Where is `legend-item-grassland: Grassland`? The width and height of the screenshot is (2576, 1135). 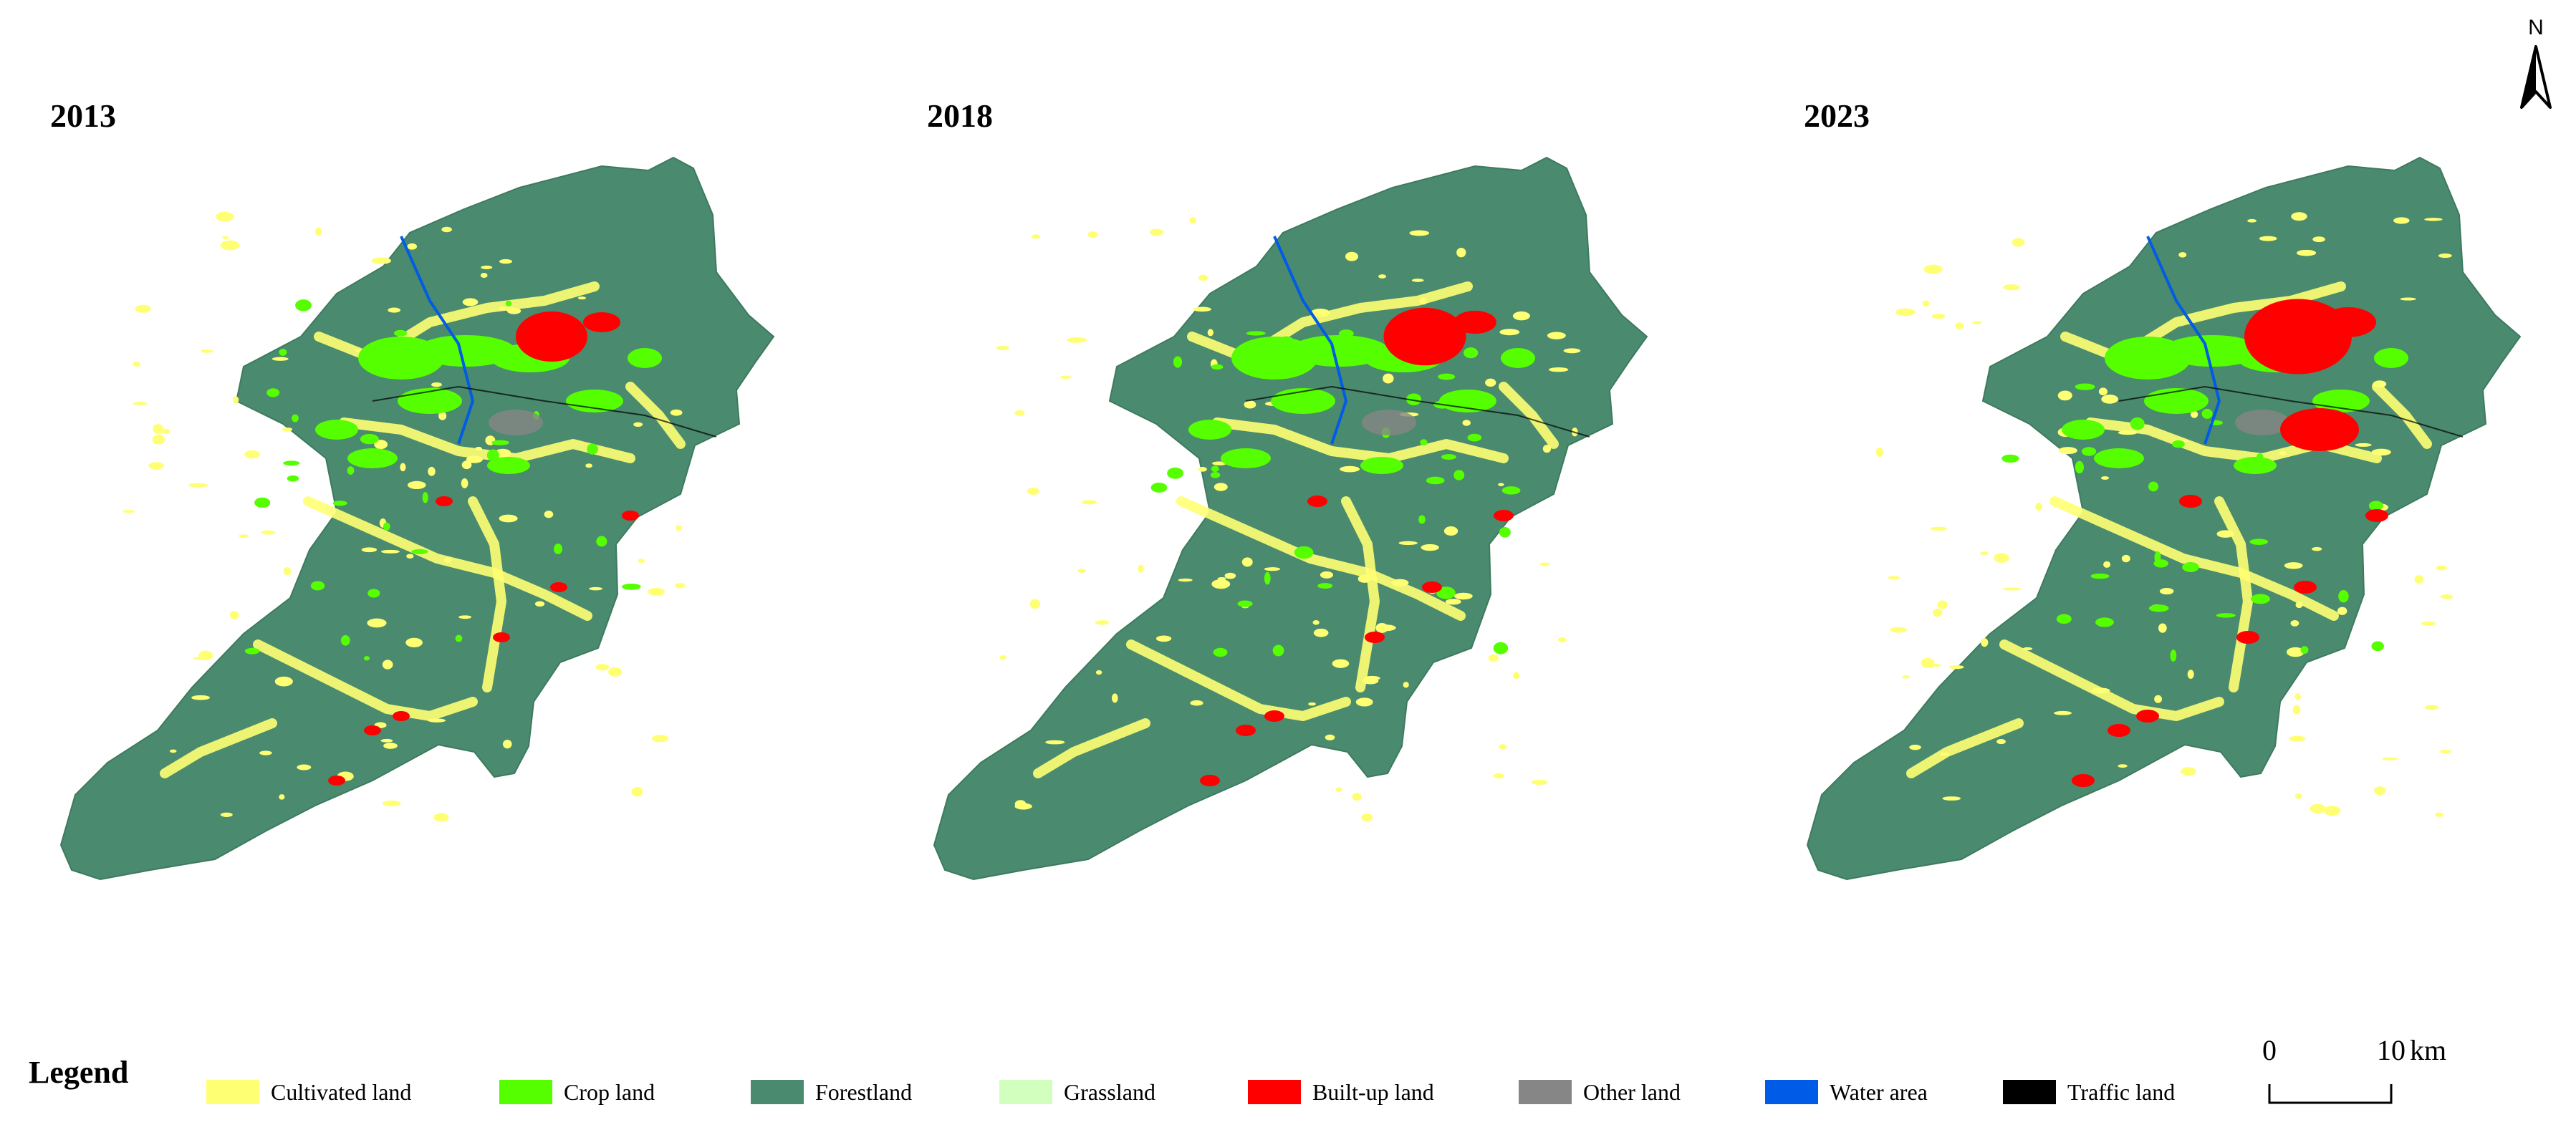
legend-item-grassland: Grassland is located at coordinates (1077, 1092).